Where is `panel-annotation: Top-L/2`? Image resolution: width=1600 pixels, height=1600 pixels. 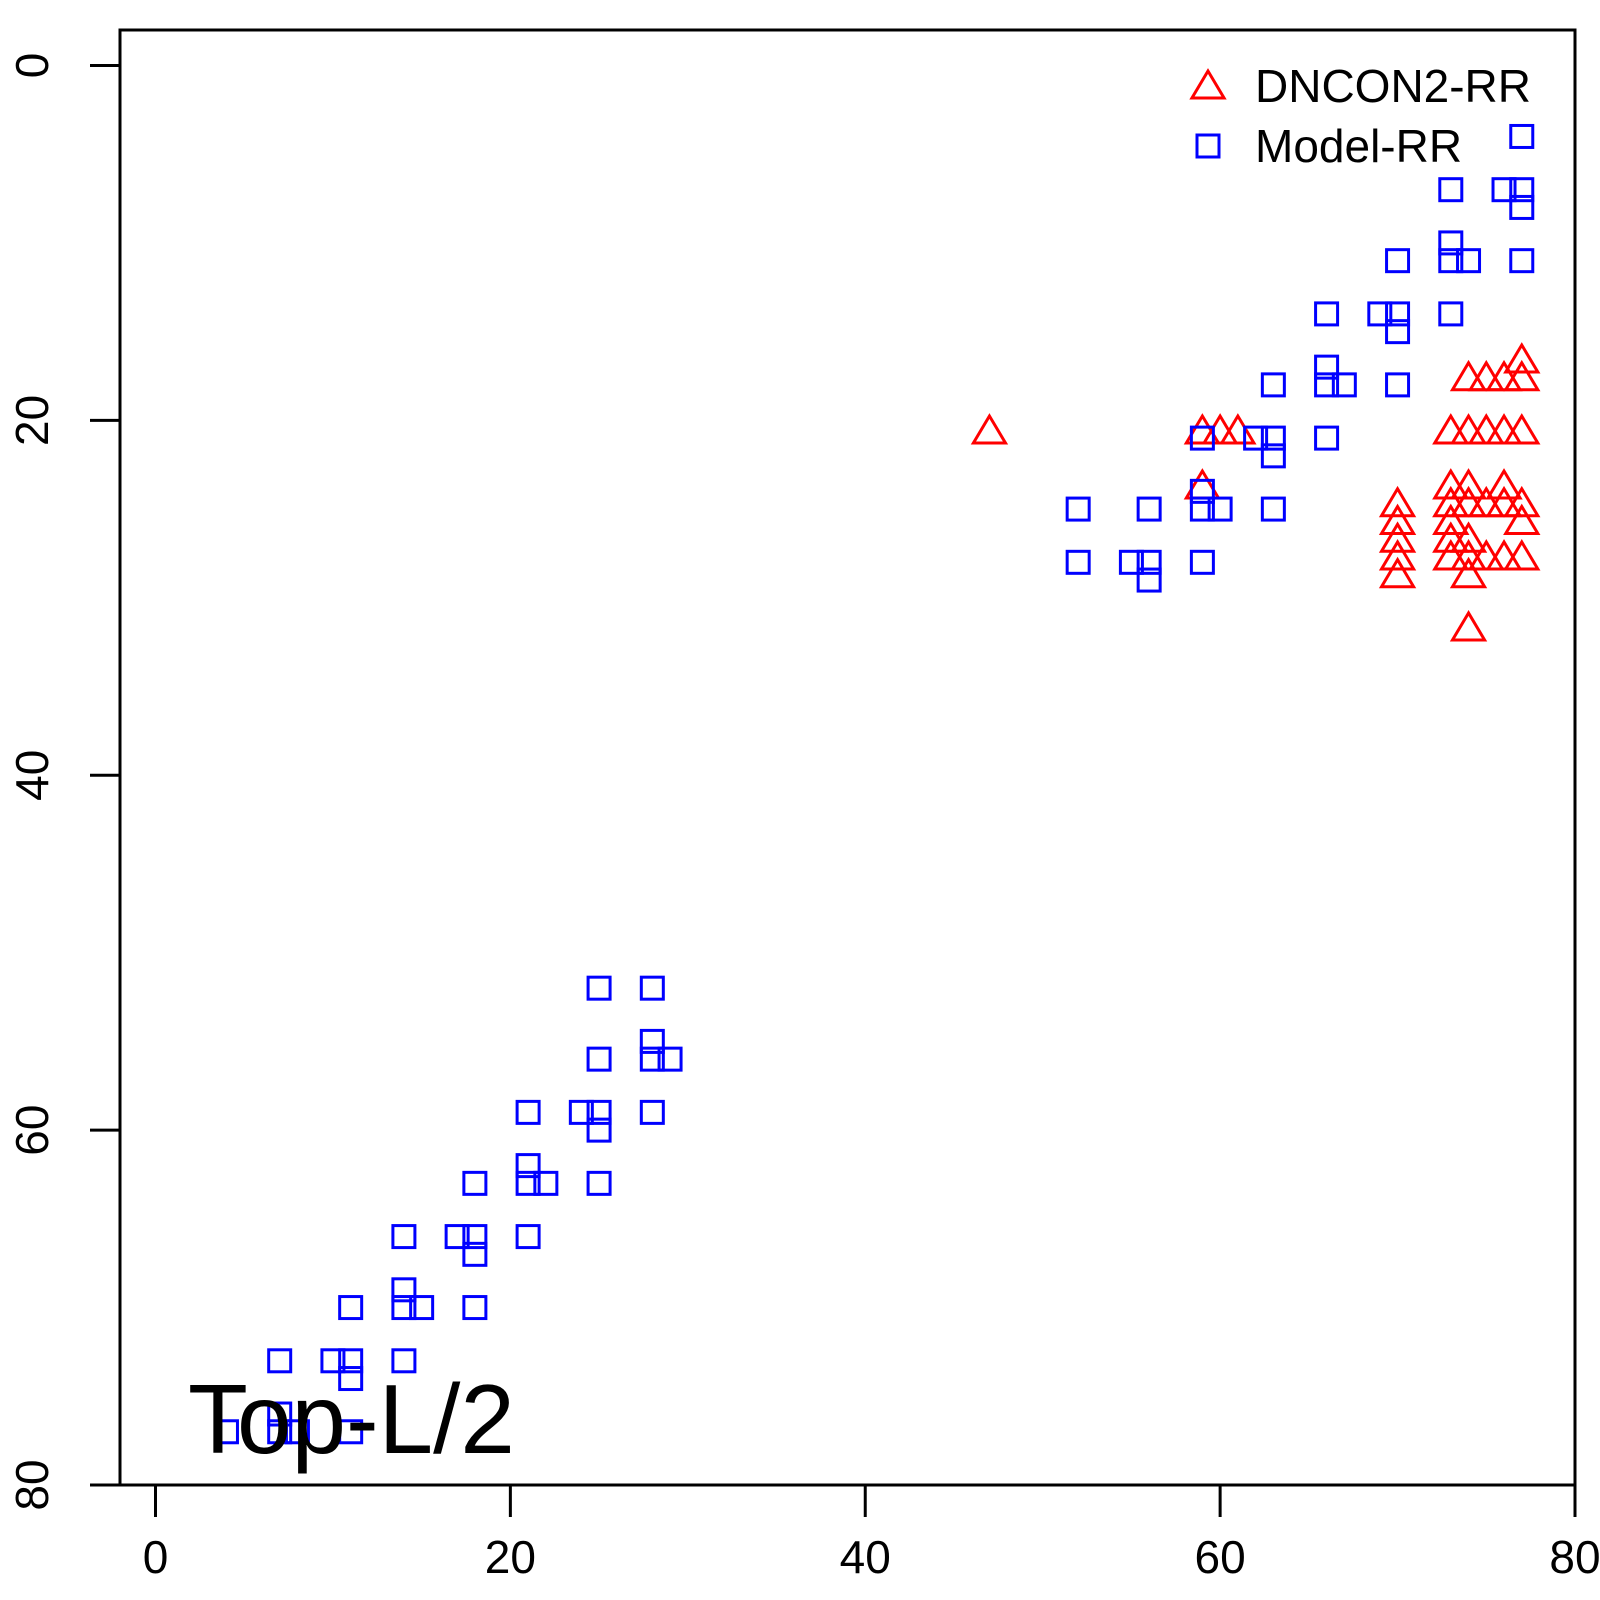
panel-annotation: Top-L/2 is located at coordinates (351, 1419).